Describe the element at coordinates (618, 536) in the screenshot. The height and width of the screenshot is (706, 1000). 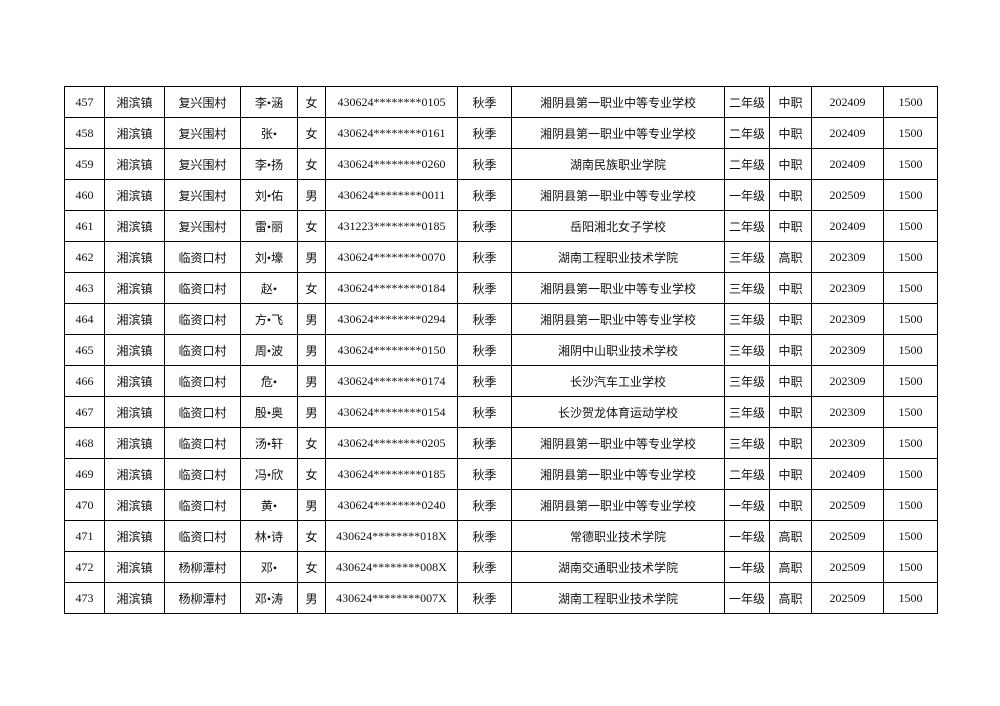
I see `table-cell: 常德职业技术学院` at that location.